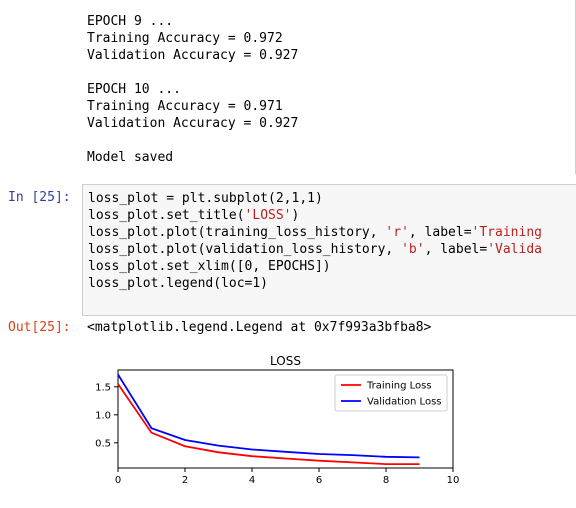  What do you see at coordinates (268, 215) in the screenshot?
I see `code-string-token: 'LOSS'` at bounding box center [268, 215].